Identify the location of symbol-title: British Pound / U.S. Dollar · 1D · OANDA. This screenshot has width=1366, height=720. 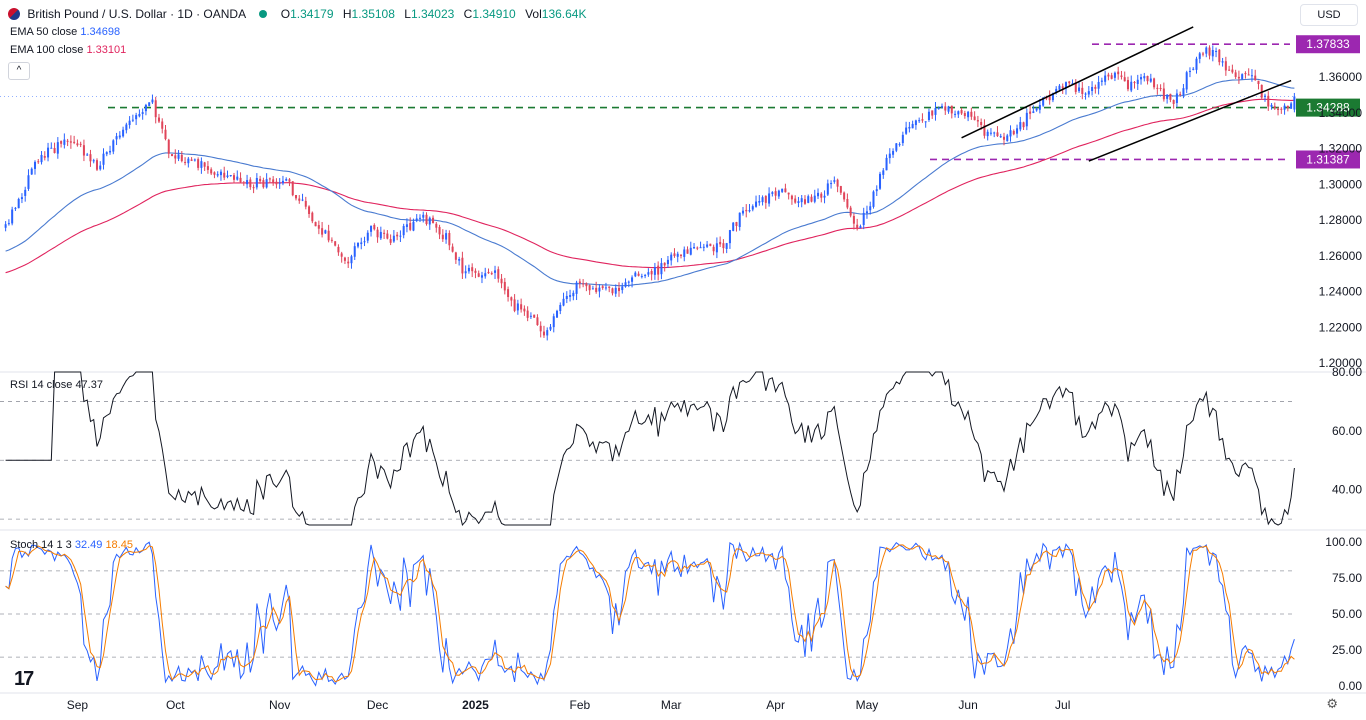
(137, 13).